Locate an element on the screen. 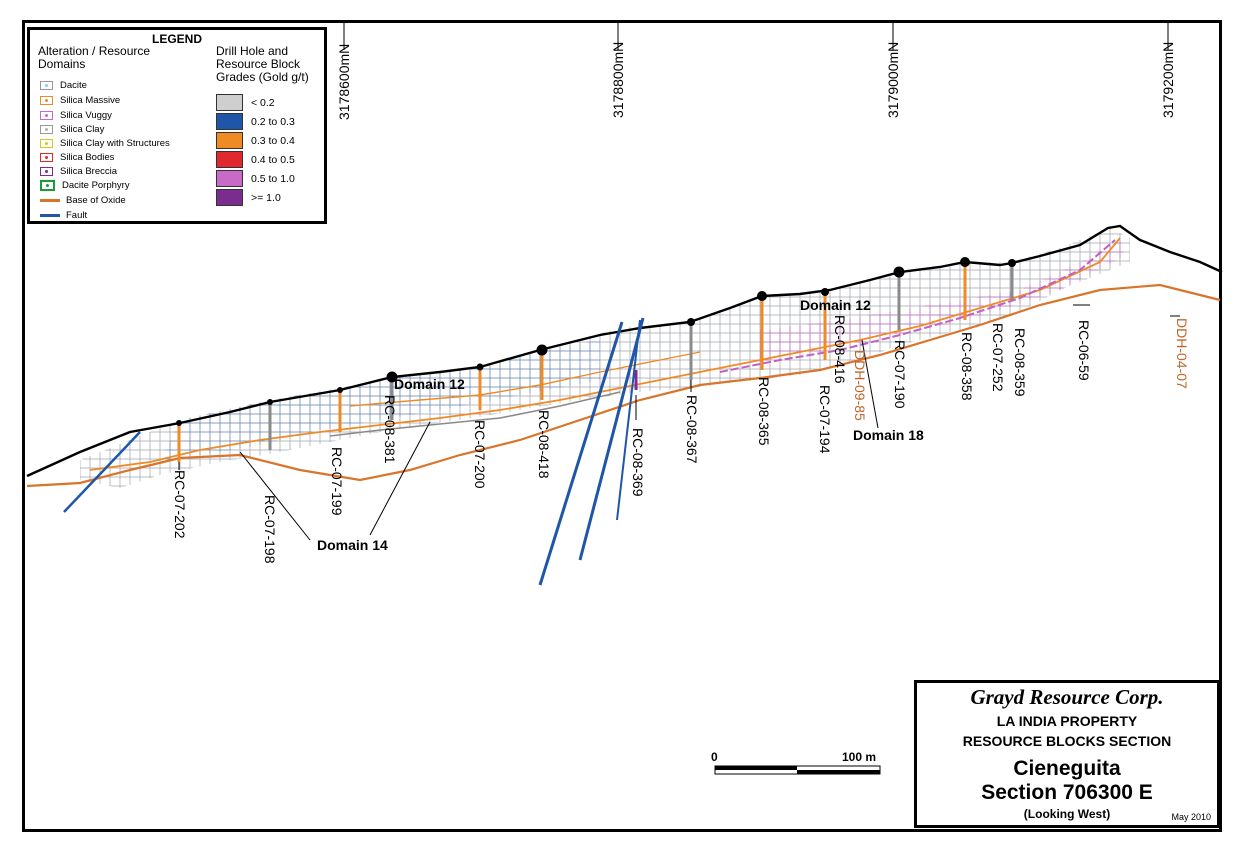  drill-hole-label: RC-08-367 is located at coordinates (692, 429).